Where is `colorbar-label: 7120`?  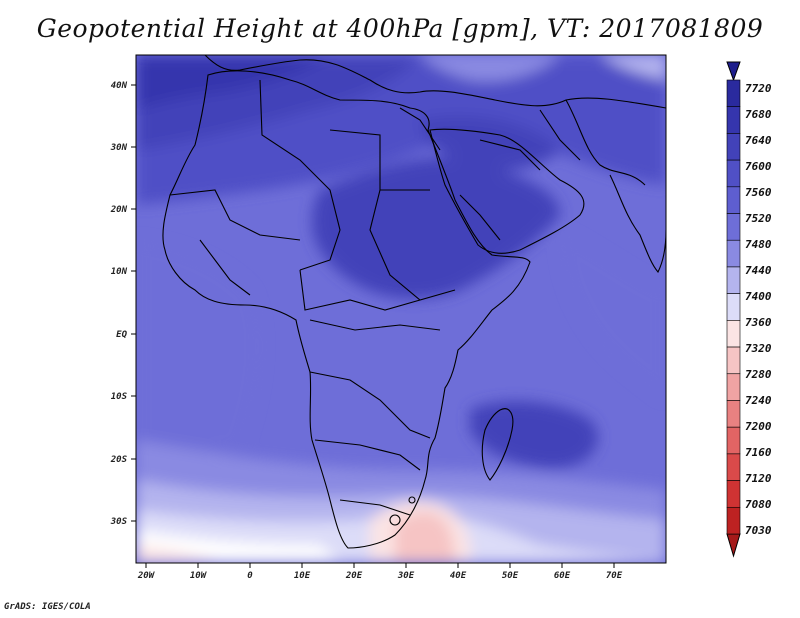 colorbar-label: 7120 is located at coordinates (758, 478).